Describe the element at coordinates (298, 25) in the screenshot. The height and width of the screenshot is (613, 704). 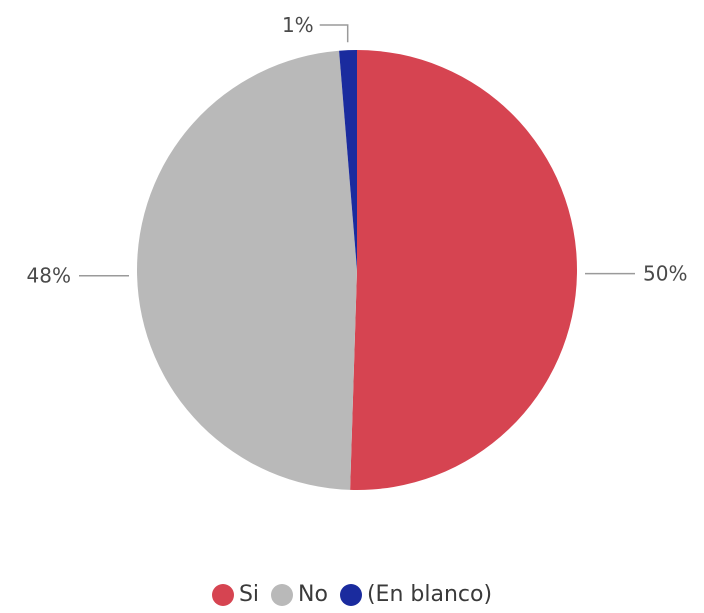
I see `data-label-en-blanco: 1%` at that location.